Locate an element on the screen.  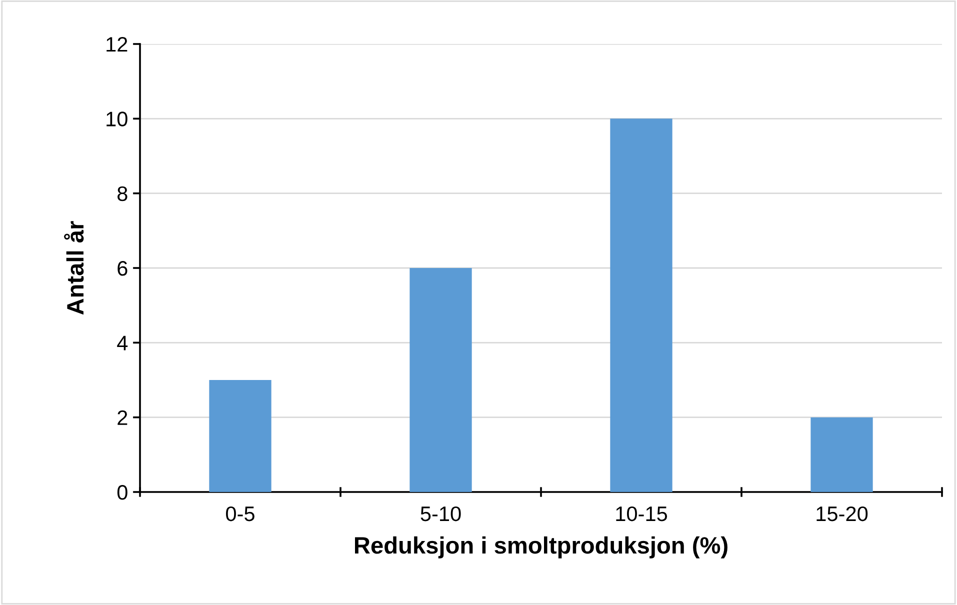
y-tick-label: 8 is located at coordinates (123, 194).